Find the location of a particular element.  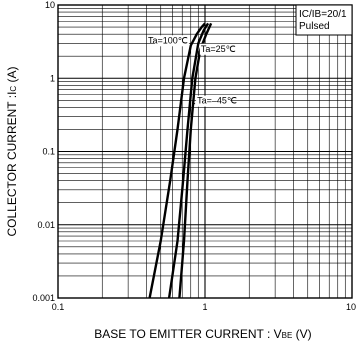

y-tick-label: 0.001 is located at coordinates (43, 298).